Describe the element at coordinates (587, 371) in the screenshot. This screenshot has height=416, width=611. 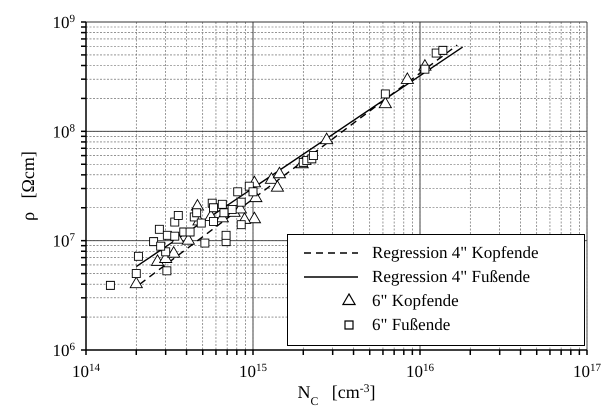
I see `x-tick-label: 10$^{17}$` at that location.